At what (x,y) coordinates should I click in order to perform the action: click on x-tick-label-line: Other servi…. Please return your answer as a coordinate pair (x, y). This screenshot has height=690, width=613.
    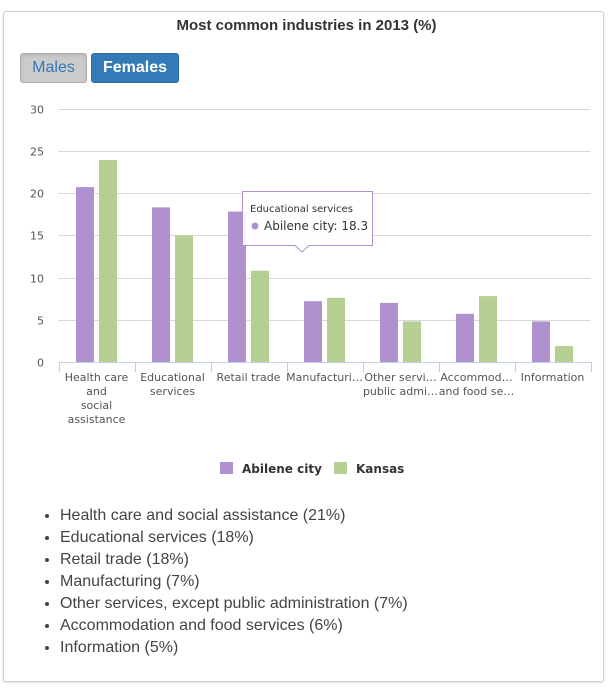
    Looking at the image, I should click on (400, 377).